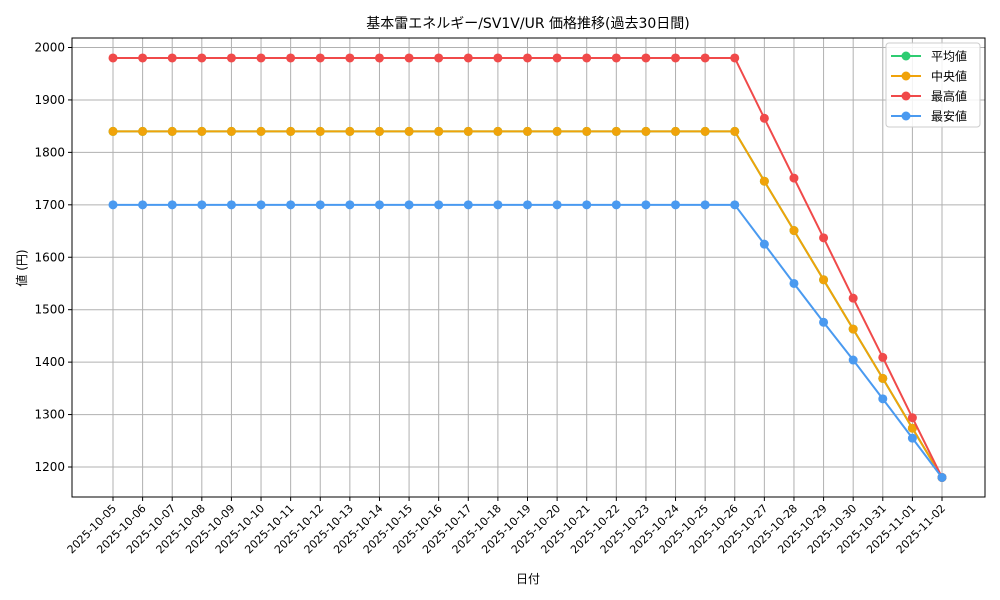  I want to click on y-tick-label: 1400, so click(49, 362).